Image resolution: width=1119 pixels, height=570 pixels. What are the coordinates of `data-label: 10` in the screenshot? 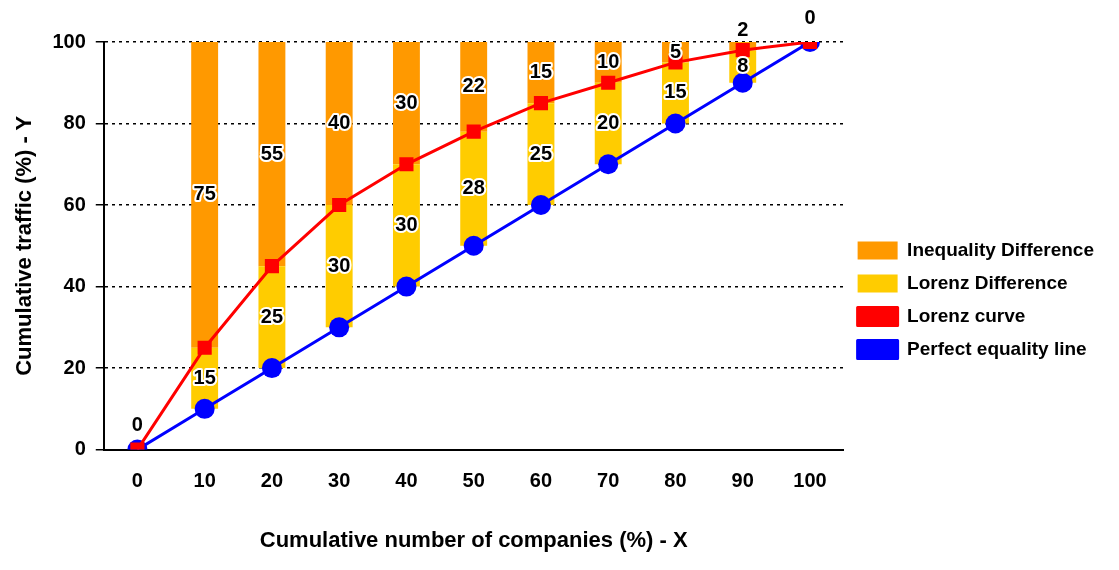 It's located at (608, 60).